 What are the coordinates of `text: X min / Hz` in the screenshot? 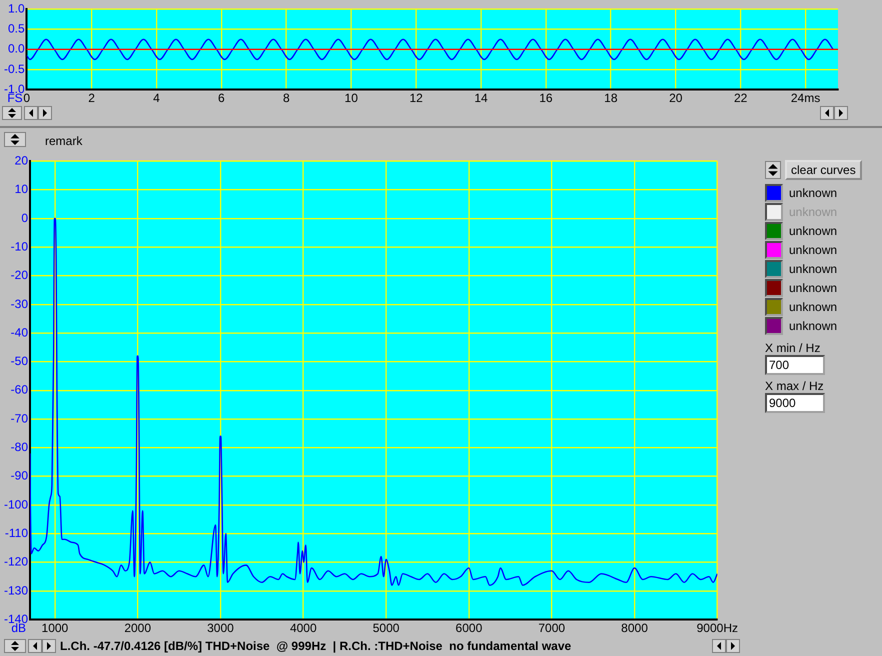 It's located at (793, 348).